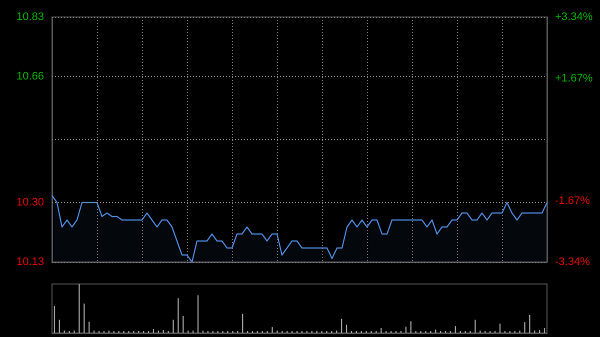 This screenshot has height=337, width=600. What do you see at coordinates (572, 200) in the screenshot?
I see `y2-tick-label: -1.67%` at bounding box center [572, 200].